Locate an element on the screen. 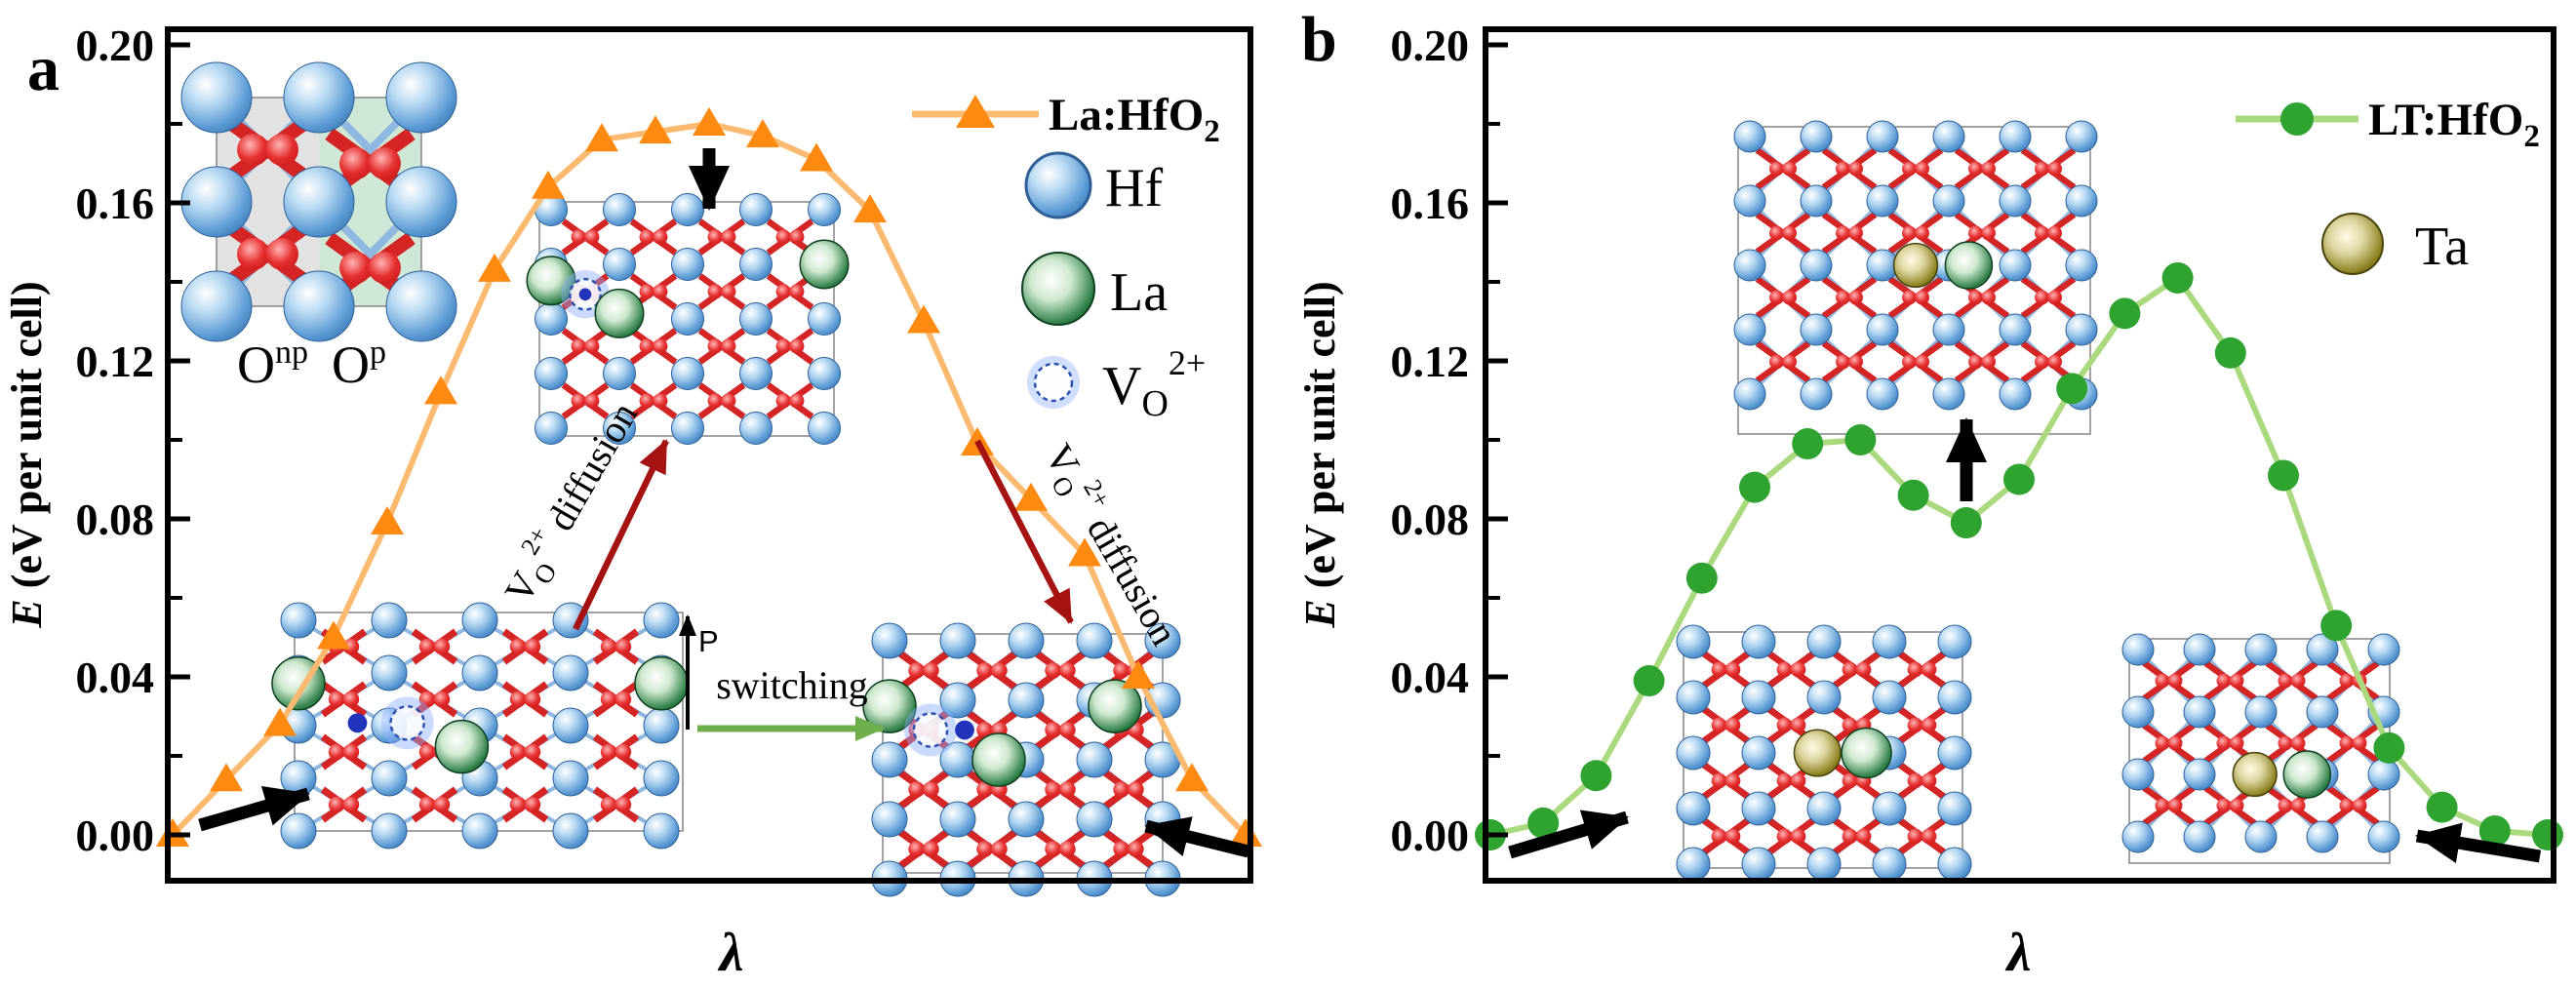  y-tick-label: 0.12 is located at coordinates (1430, 361).